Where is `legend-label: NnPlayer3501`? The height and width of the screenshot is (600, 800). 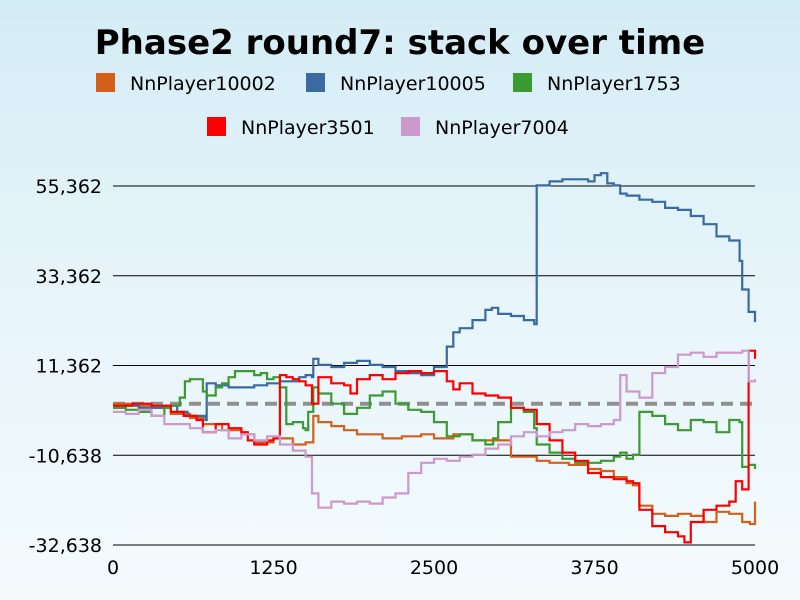
legend-label: NnPlayer3501 is located at coordinates (308, 128).